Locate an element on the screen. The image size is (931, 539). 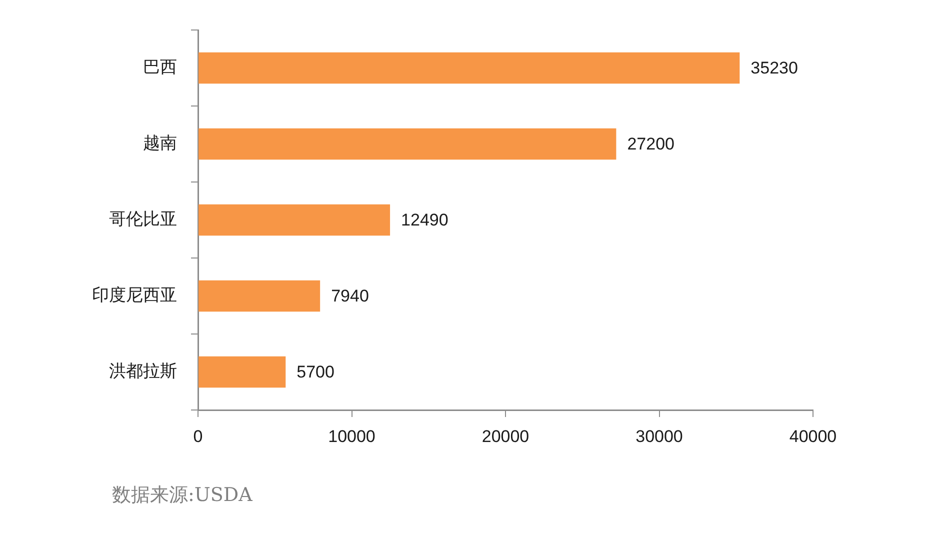
x-tick-label: 20000 is located at coordinates (506, 436).